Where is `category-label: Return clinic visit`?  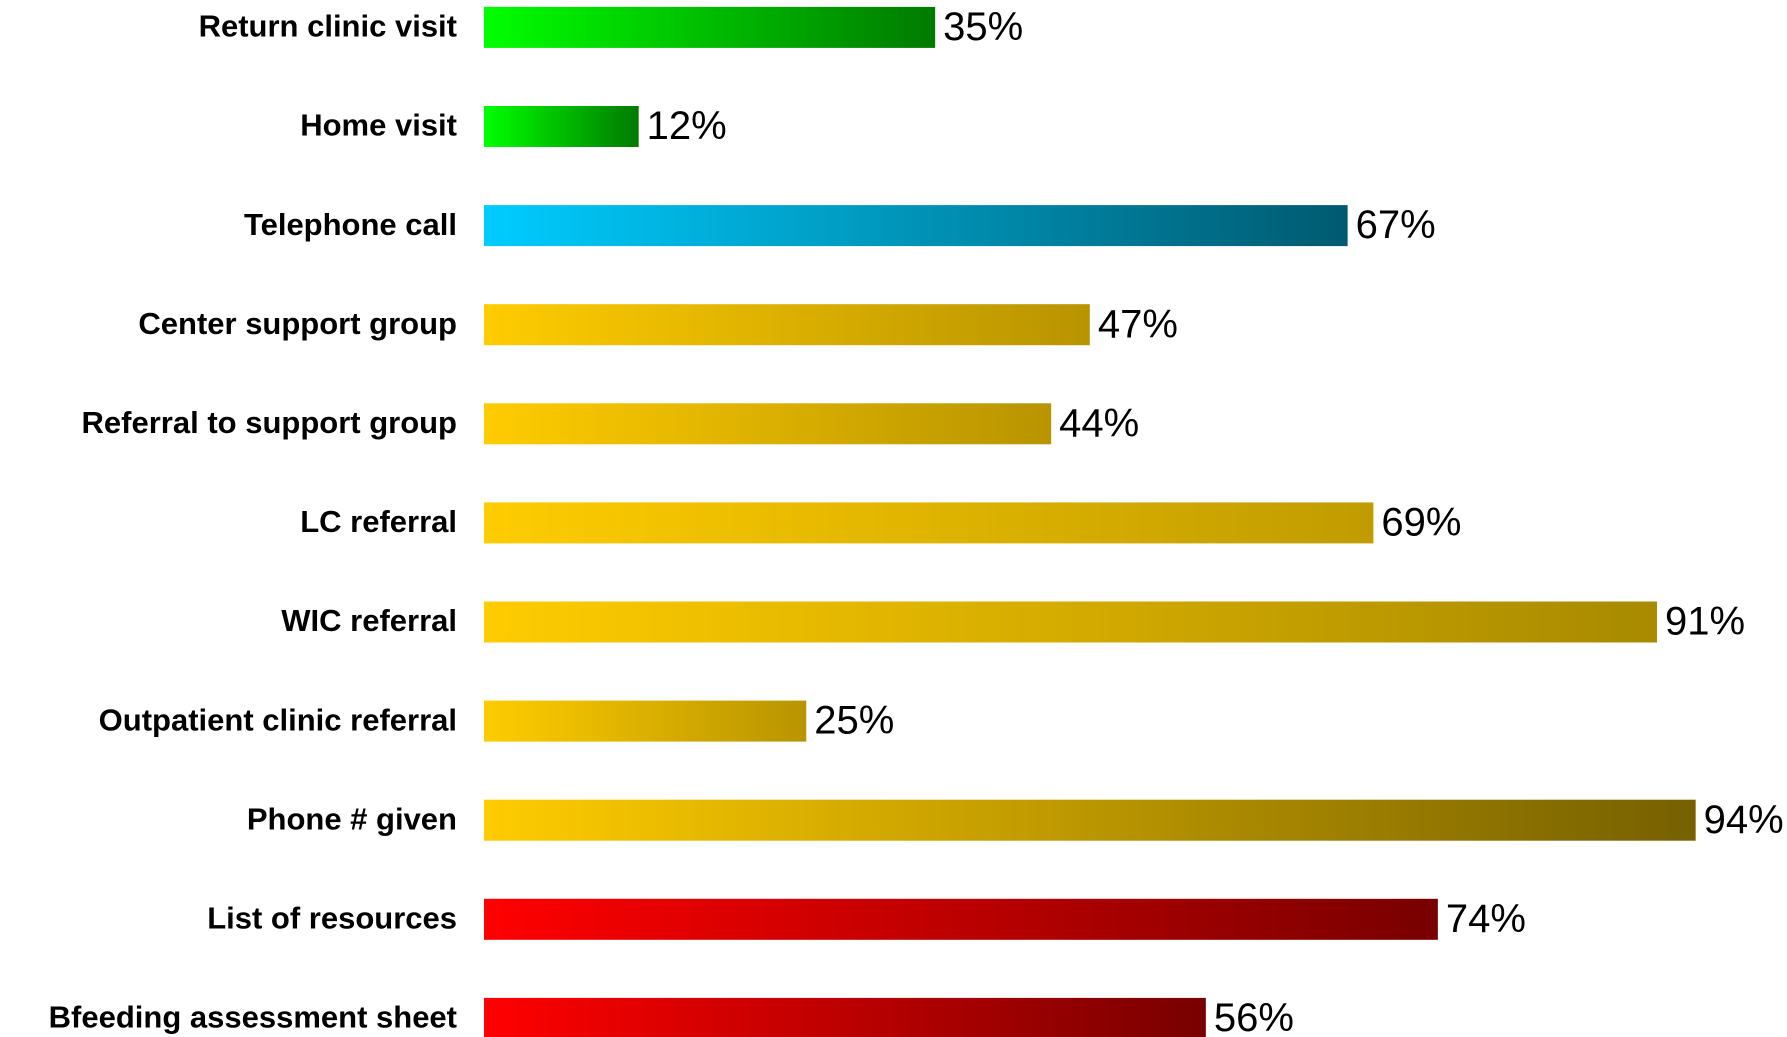
category-label: Return clinic visit is located at coordinates (328, 26).